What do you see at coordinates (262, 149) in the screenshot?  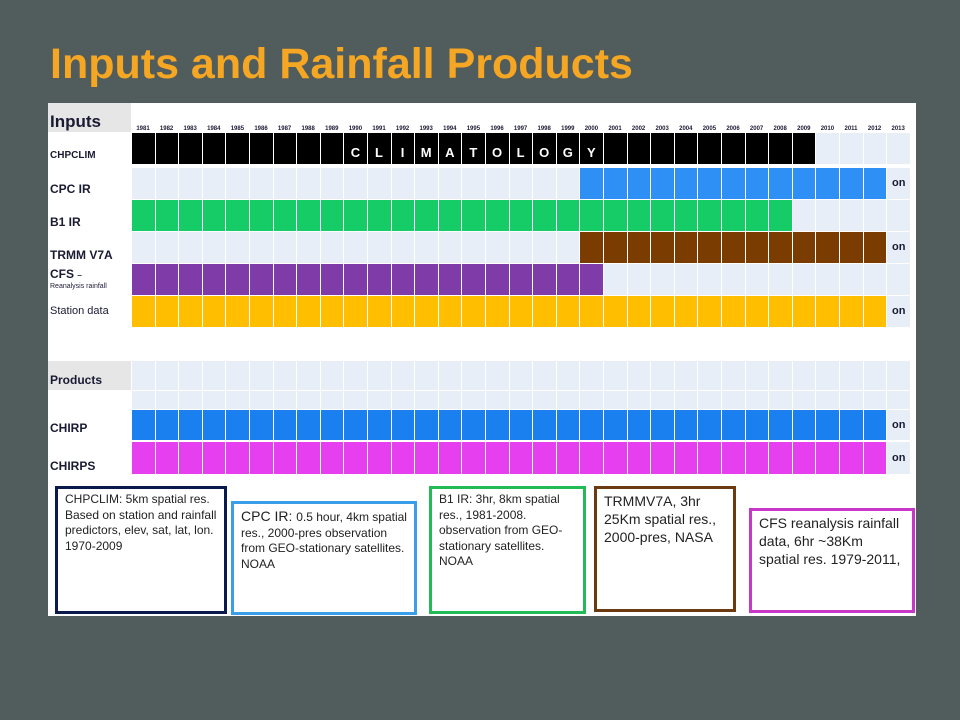 I see `cell-chpclim-1986` at bounding box center [262, 149].